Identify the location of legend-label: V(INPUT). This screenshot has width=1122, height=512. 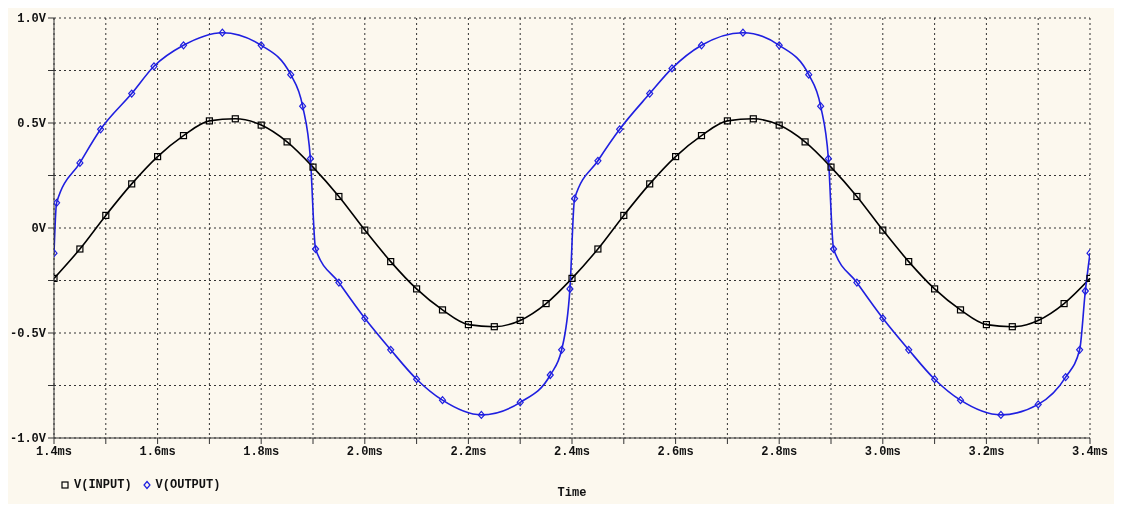
(103, 485).